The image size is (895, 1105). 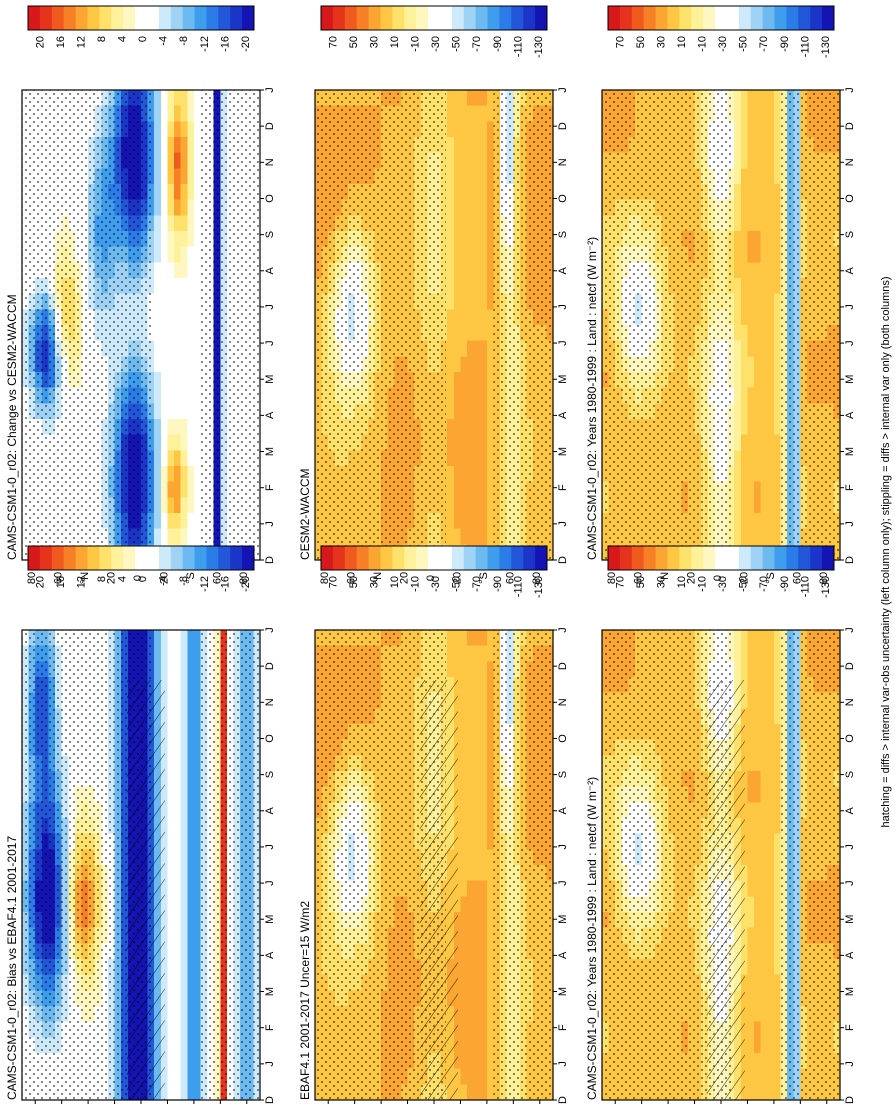 What do you see at coordinates (395, 42) in the screenshot?
I see `colorbar-tick-label: 10` at bounding box center [395, 42].